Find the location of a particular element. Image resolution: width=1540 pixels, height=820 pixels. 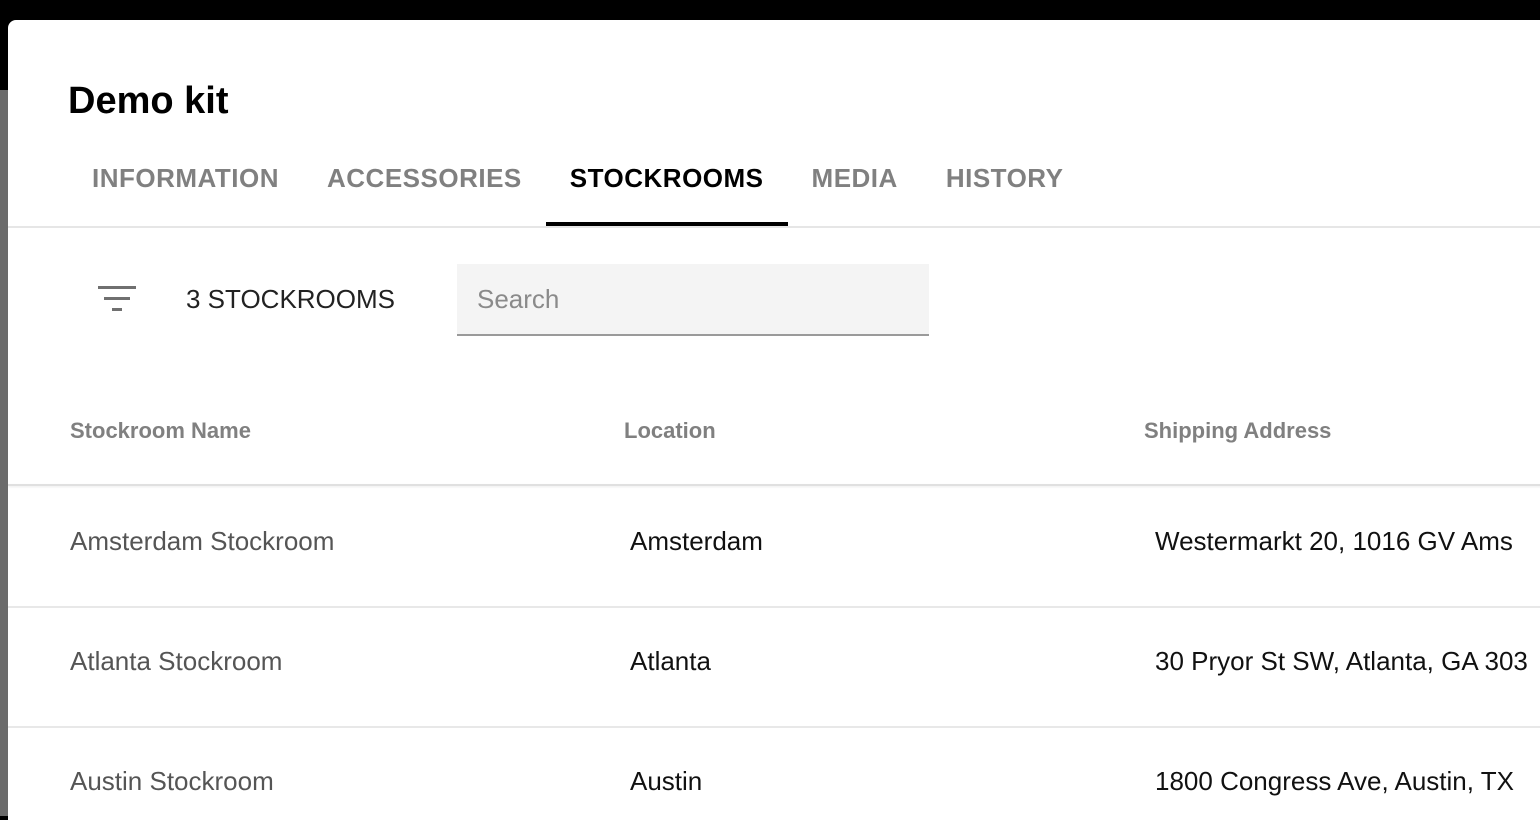

stockroom-name: Austin Stockroom is located at coordinates (172, 781).